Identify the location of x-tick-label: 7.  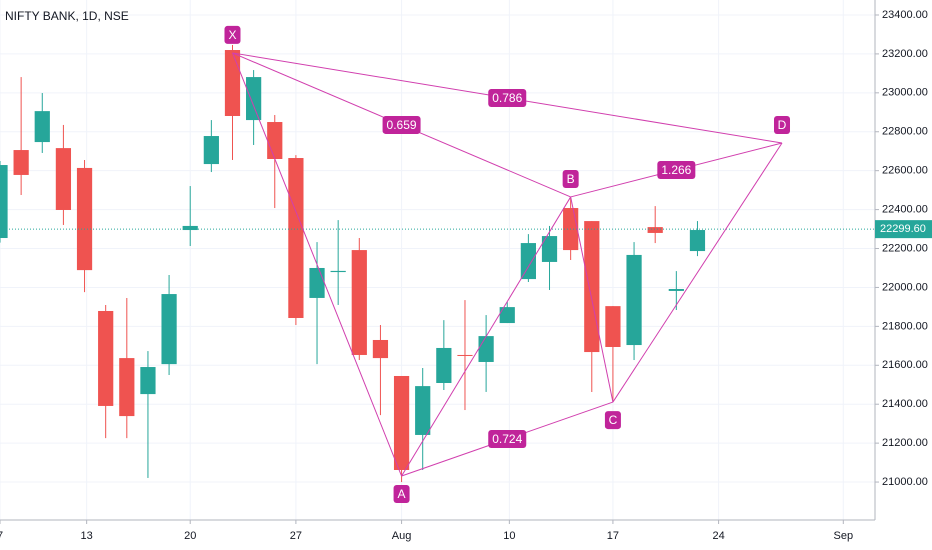
(1, 536).